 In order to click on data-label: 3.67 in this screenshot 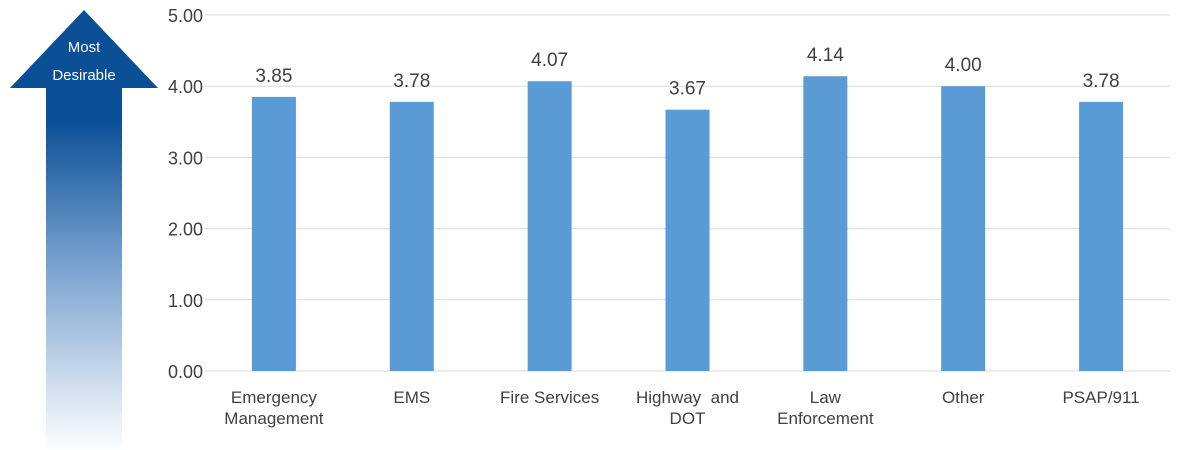, I will do `click(687, 89)`.